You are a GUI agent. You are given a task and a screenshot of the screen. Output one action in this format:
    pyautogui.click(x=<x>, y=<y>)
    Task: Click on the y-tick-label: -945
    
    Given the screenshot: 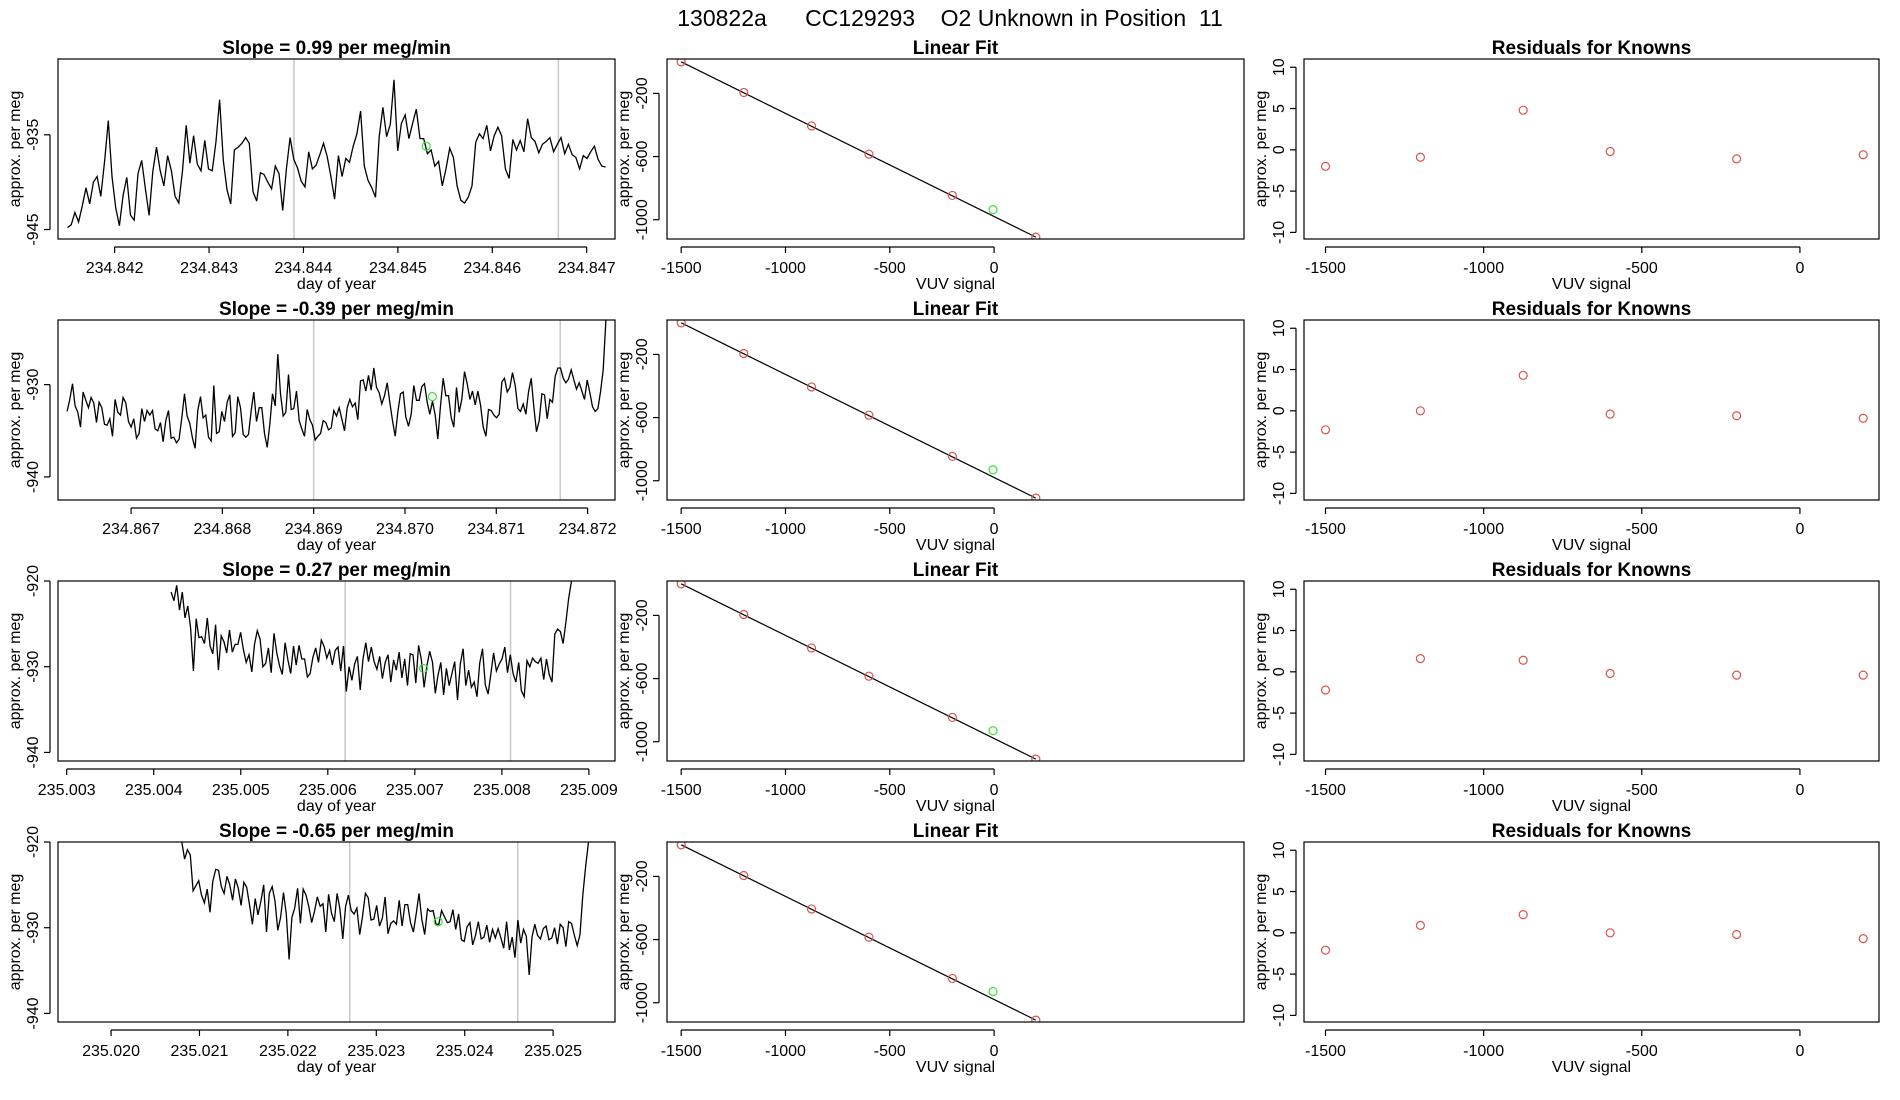 What is the action you would take?
    pyautogui.click(x=33, y=229)
    